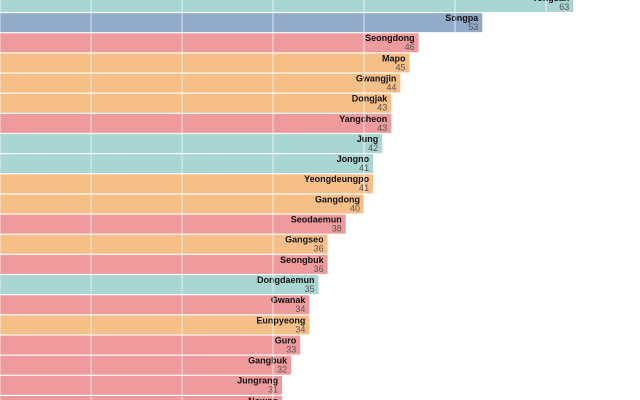 This screenshot has width=640, height=400. Describe the element at coordinates (363, 119) in the screenshot. I see `bar-label: Yangcheon` at that location.